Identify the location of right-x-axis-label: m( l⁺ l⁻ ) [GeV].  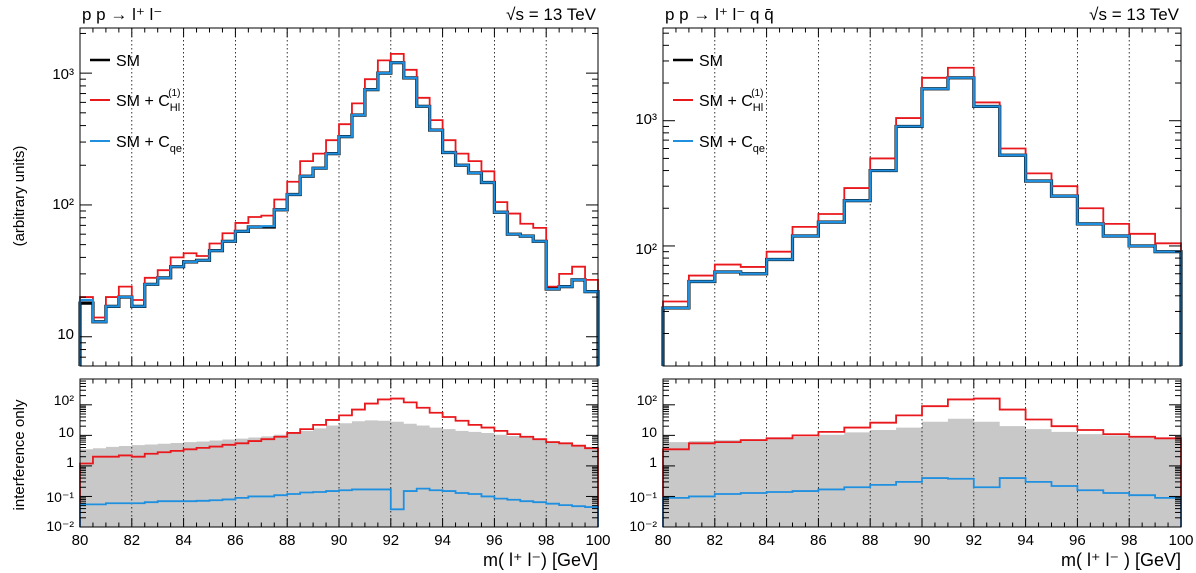
(1121, 560).